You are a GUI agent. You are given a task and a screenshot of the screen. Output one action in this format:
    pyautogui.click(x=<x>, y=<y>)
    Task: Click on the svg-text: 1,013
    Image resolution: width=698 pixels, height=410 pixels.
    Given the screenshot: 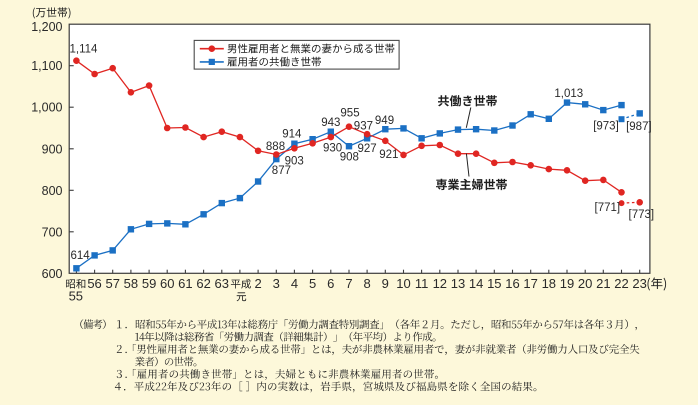 What is the action you would take?
    pyautogui.click(x=568, y=94)
    